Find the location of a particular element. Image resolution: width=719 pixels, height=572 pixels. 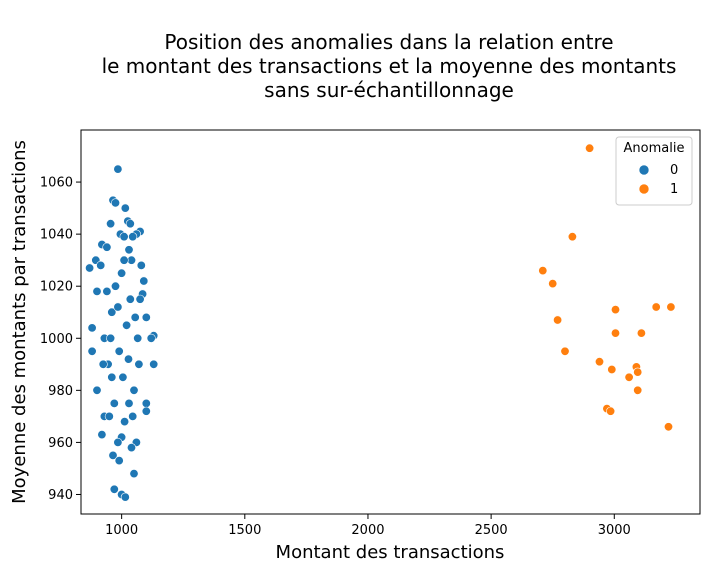

y-tick-label-940: 940 is located at coordinates (60, 495).